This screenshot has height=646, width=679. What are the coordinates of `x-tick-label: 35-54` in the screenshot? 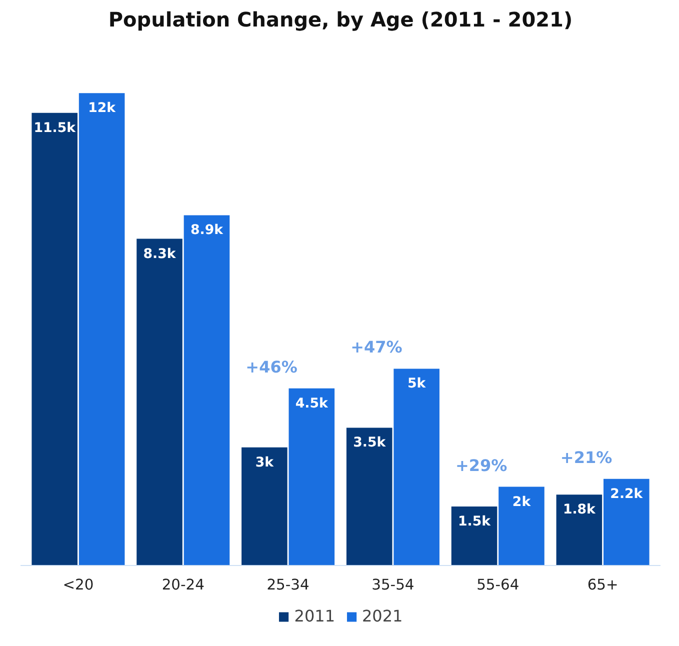 It's located at (393, 585).